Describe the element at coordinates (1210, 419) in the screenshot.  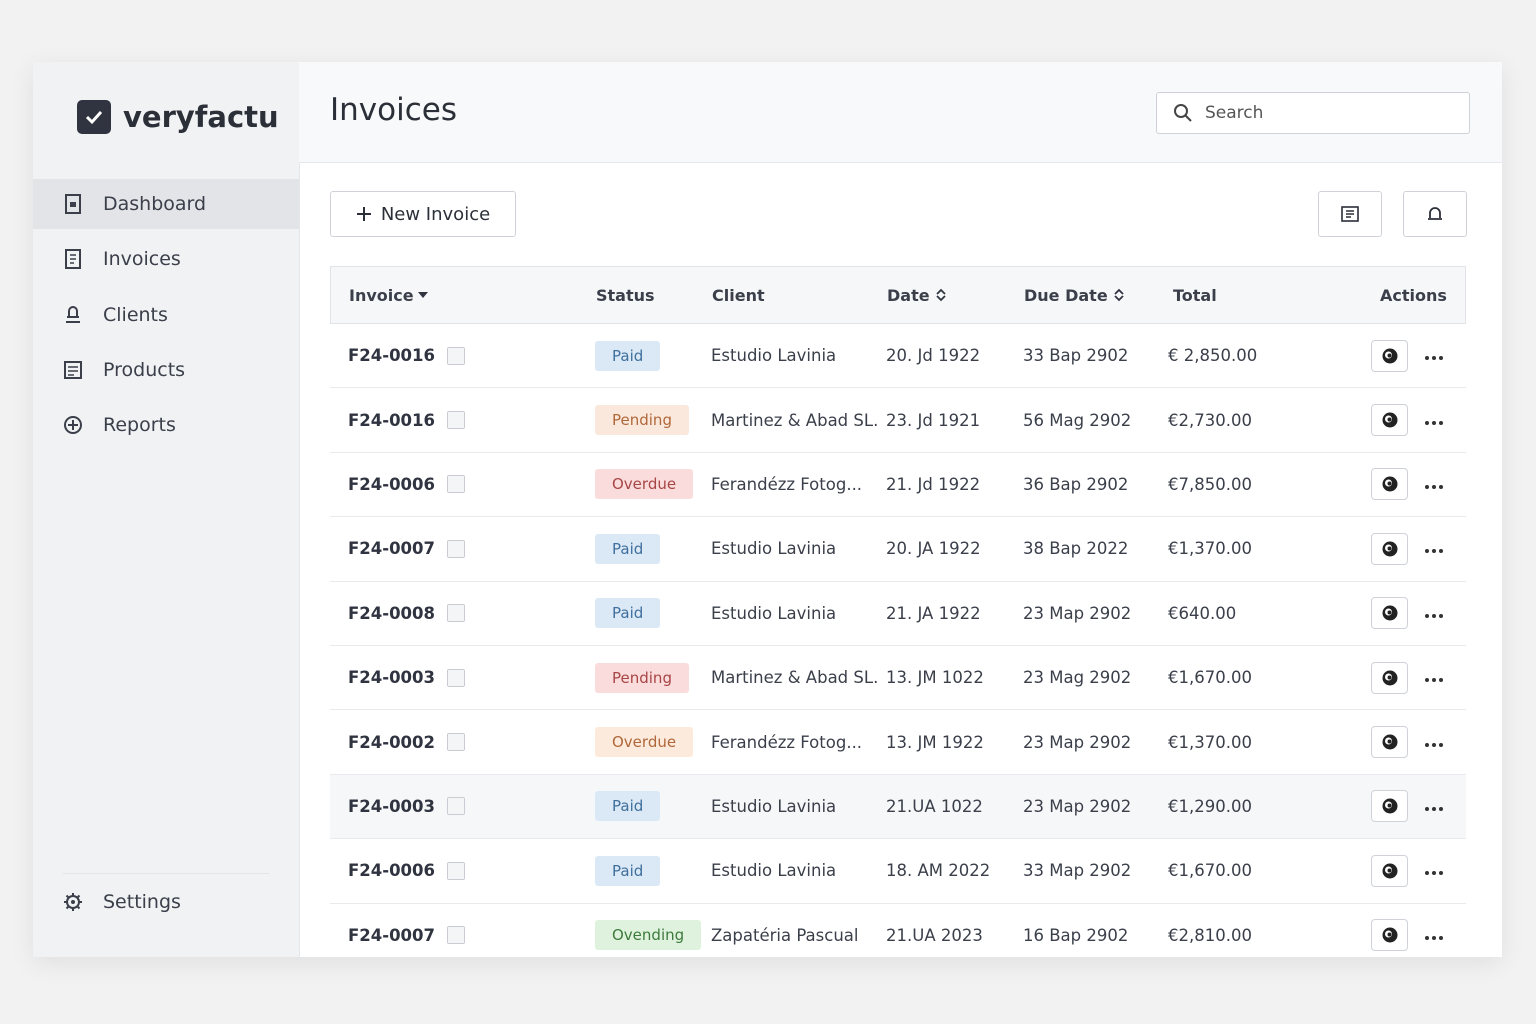
I see `total-cell: €2,730.00` at that location.